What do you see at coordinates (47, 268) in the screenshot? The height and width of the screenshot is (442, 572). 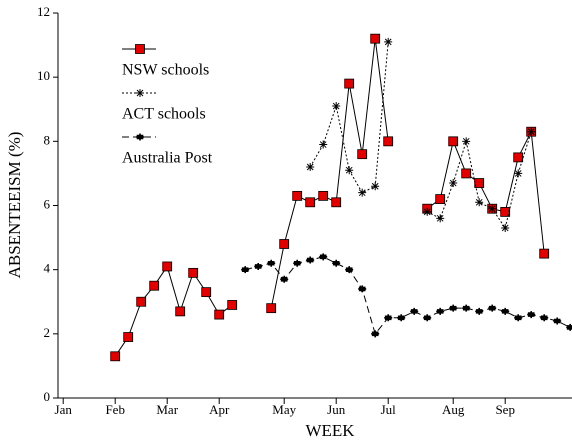 I see `y-tick-label: 4` at bounding box center [47, 268].